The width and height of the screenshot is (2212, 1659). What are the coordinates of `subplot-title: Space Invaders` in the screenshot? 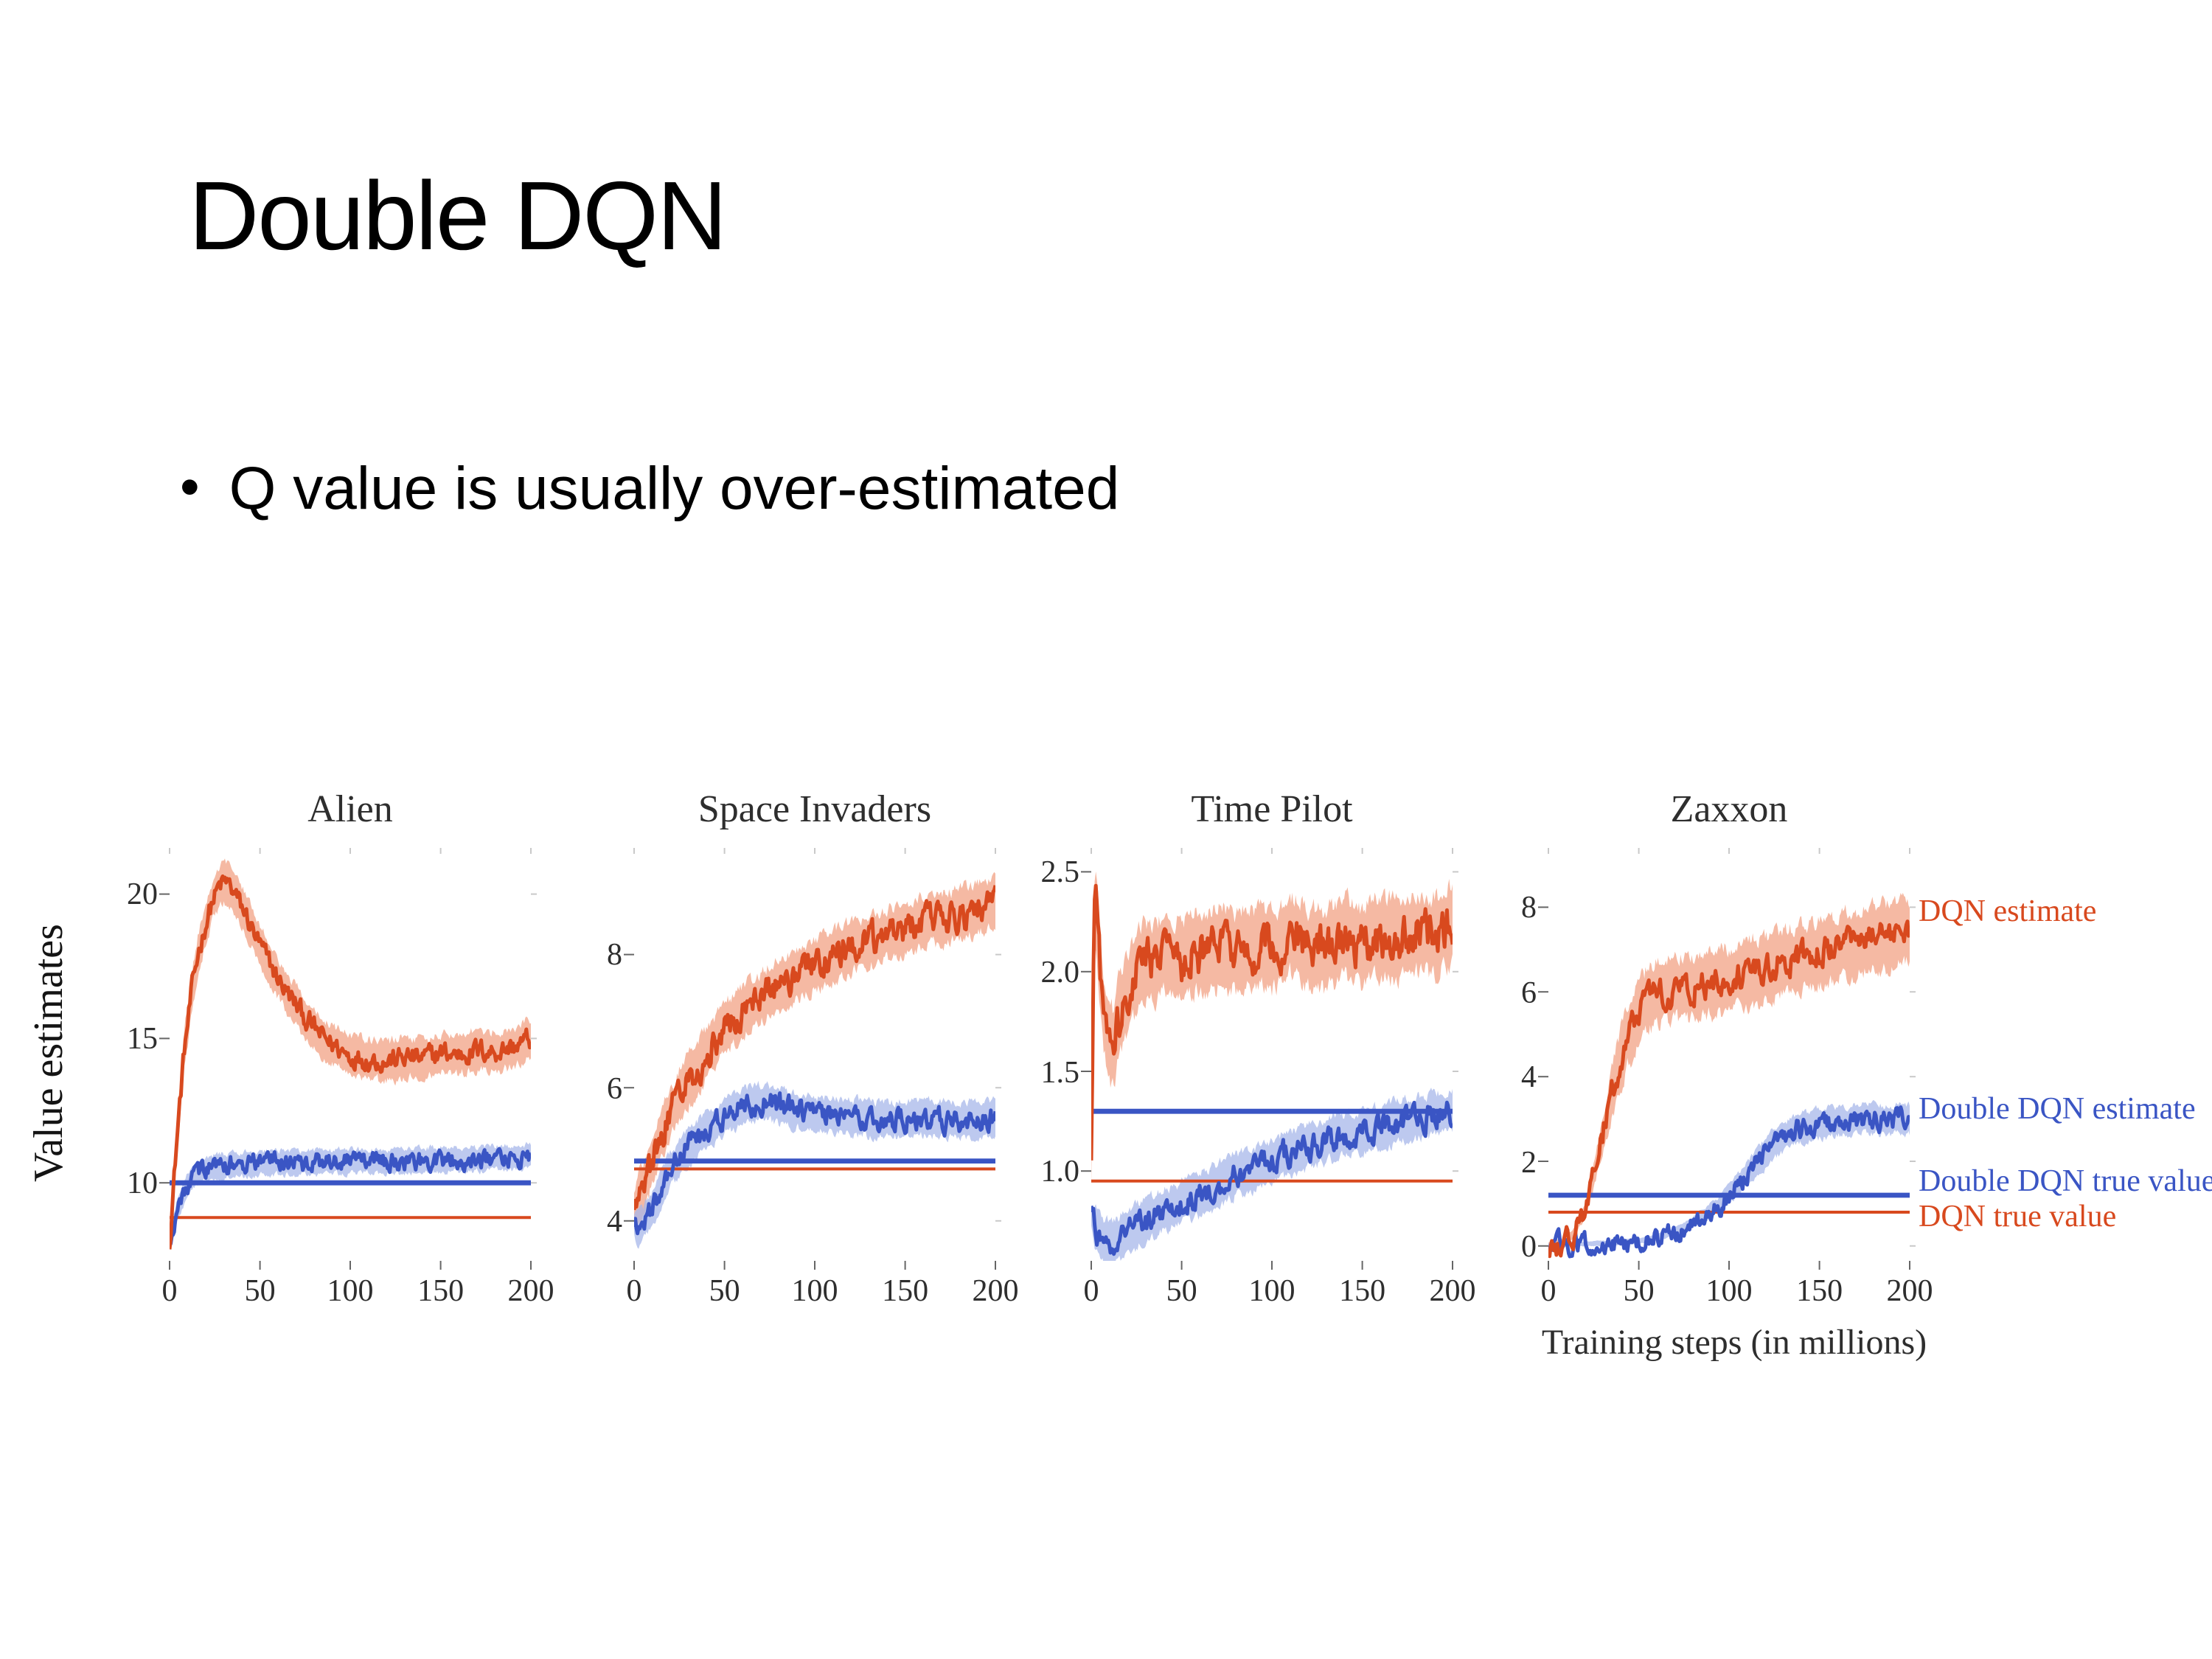 It's located at (815, 808).